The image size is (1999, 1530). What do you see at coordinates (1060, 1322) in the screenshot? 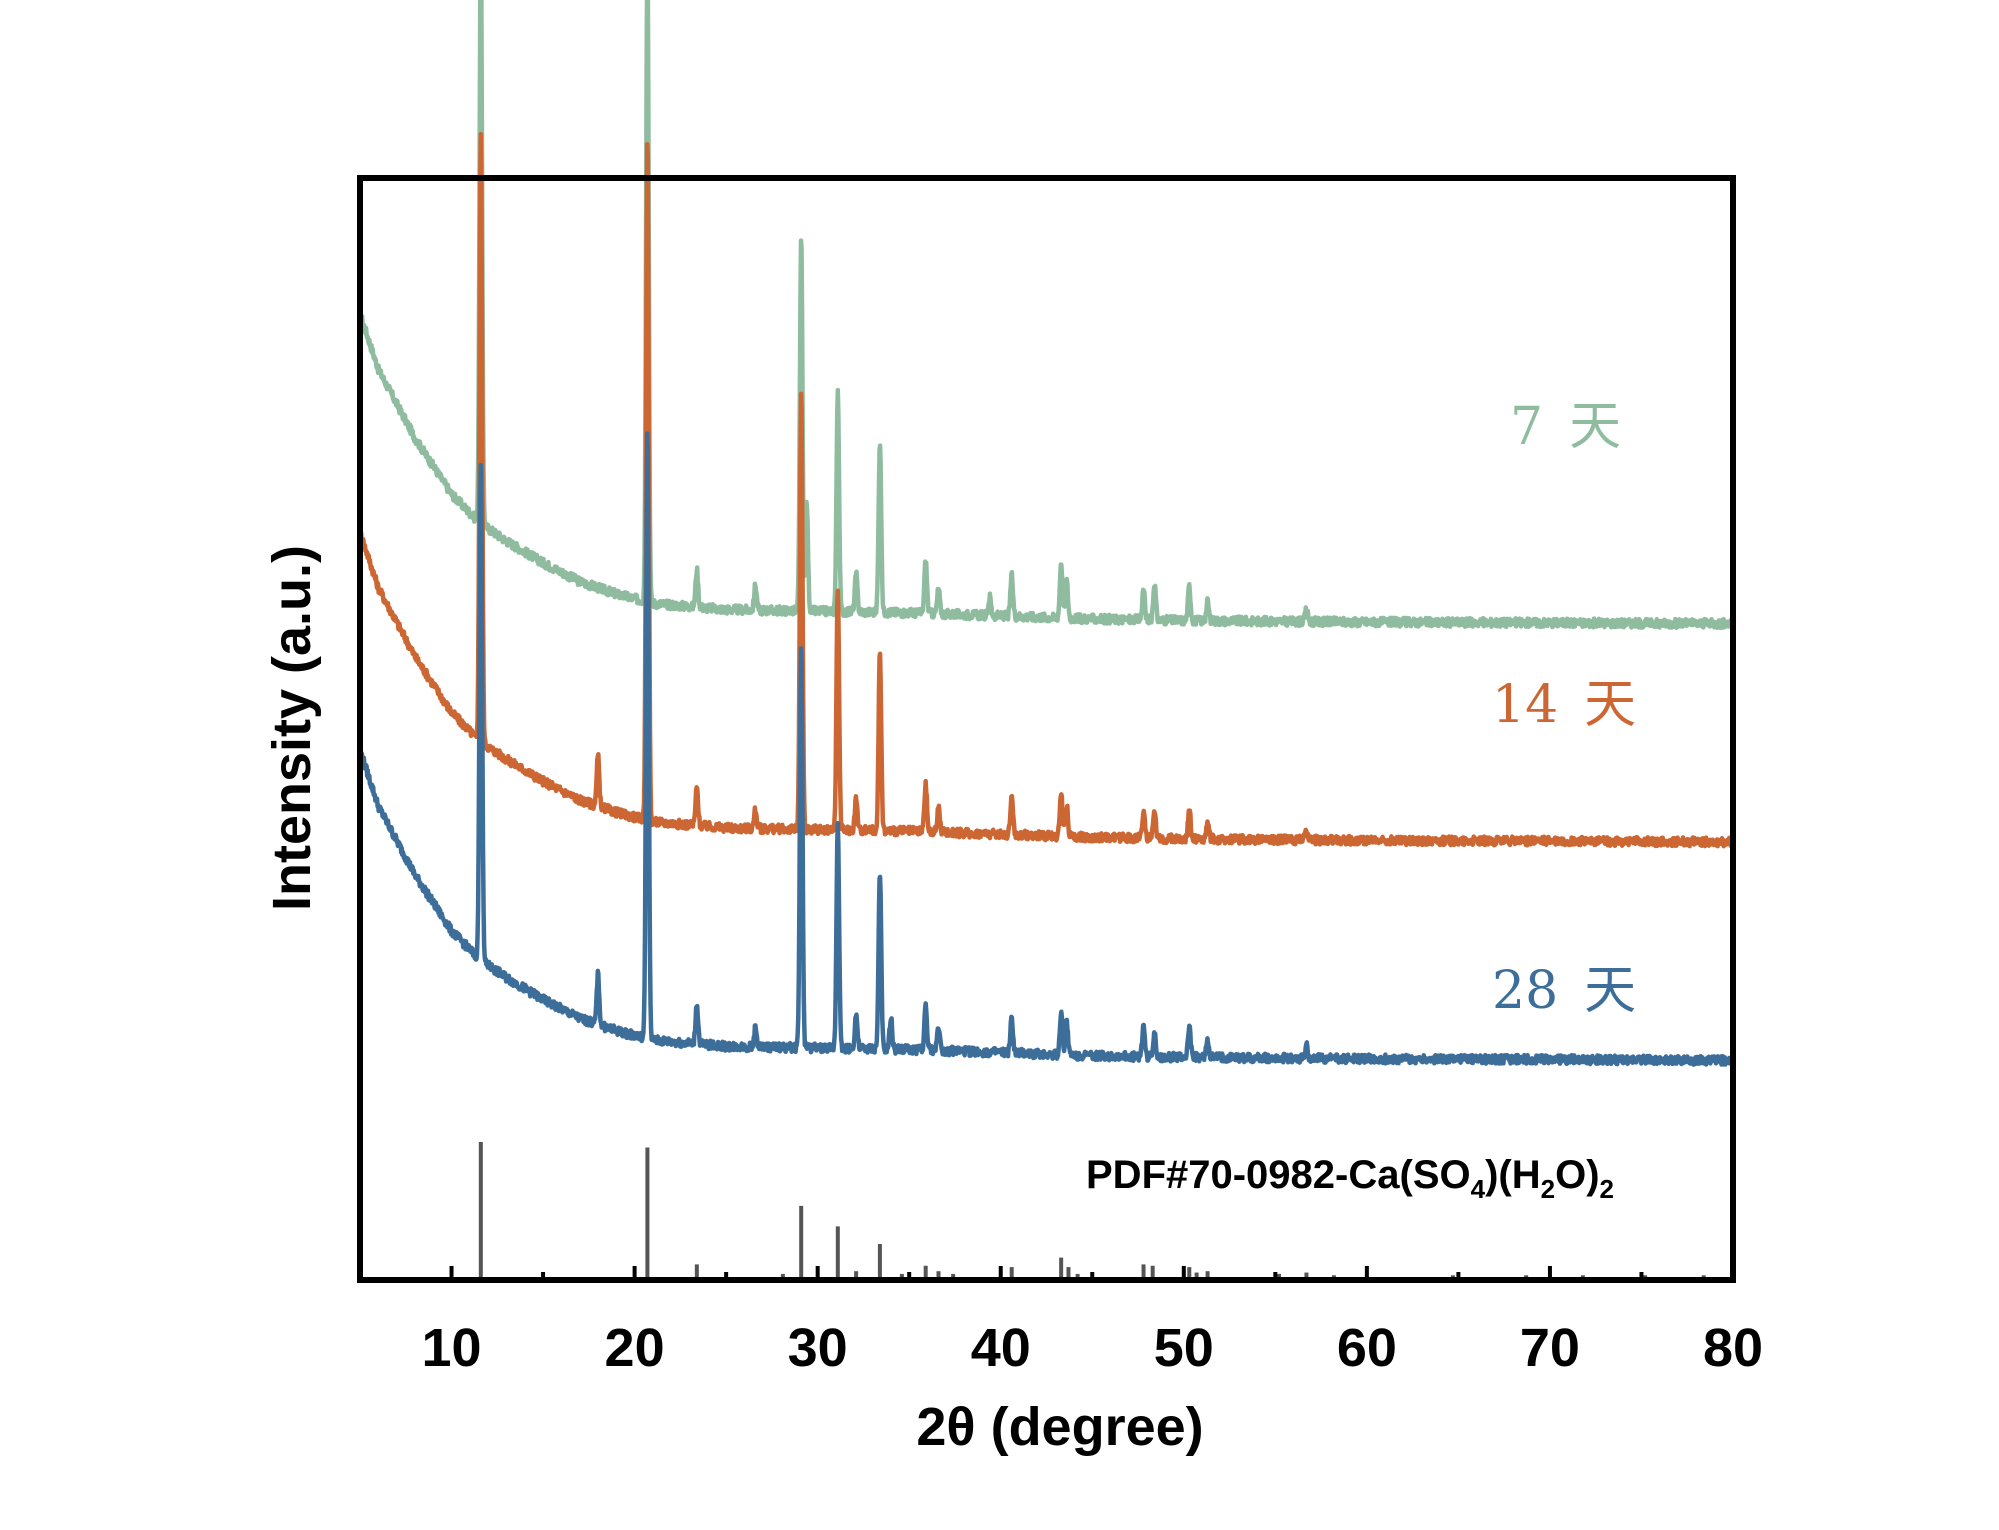
I see `x-axis-ticks: 10 20 30 40 50 60 70 80` at bounding box center [1060, 1322].